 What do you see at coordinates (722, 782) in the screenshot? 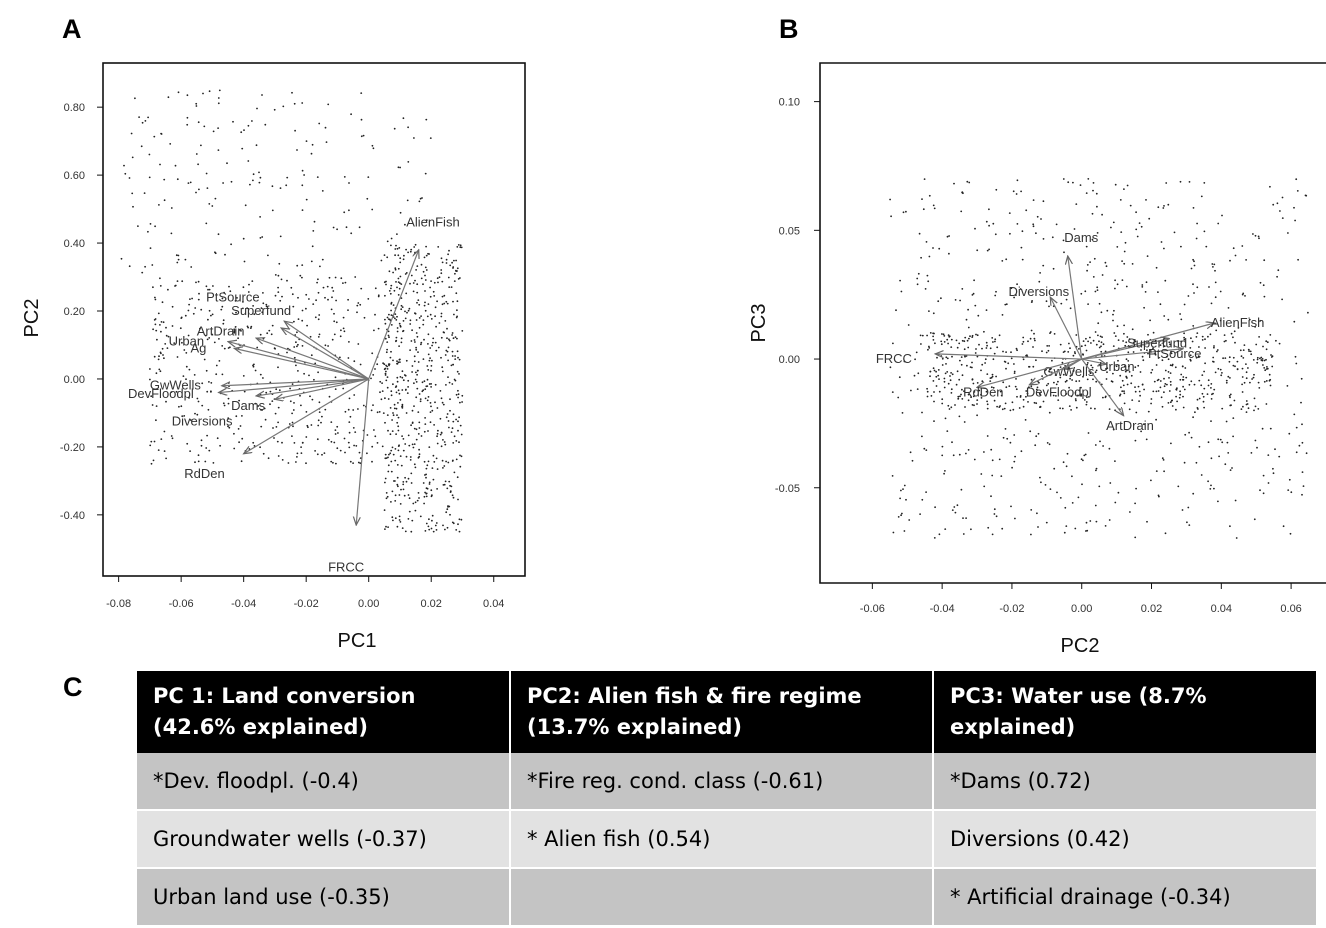
I see `table-cell: *Fire reg. cond. class (-0.61)` at bounding box center [722, 782].